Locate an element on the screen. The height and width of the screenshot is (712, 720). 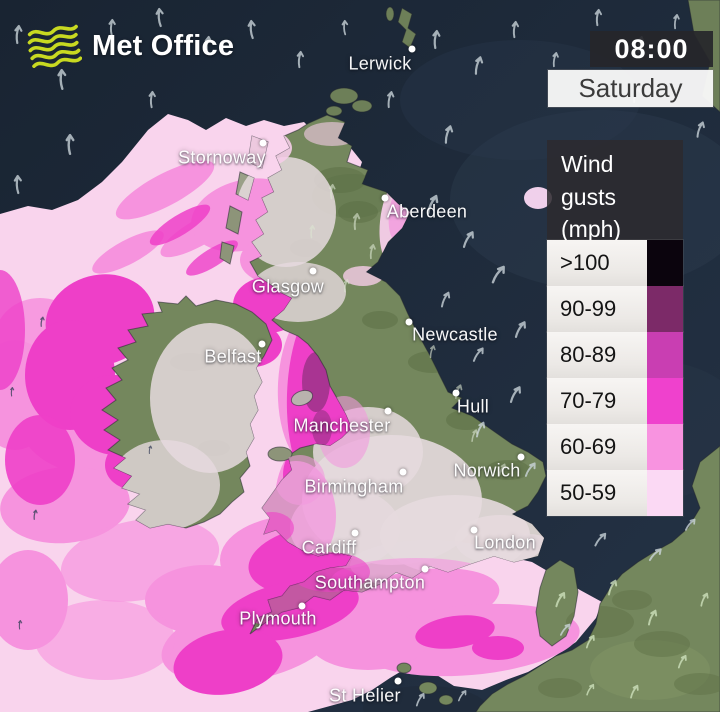
city-dot-london is located at coordinates (474, 530).